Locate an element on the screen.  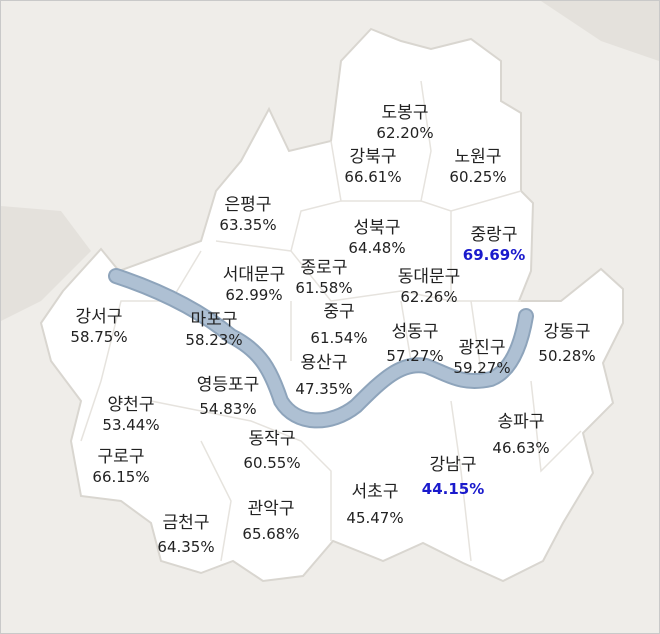
district-value: 60.25% is located at coordinates (478, 177).